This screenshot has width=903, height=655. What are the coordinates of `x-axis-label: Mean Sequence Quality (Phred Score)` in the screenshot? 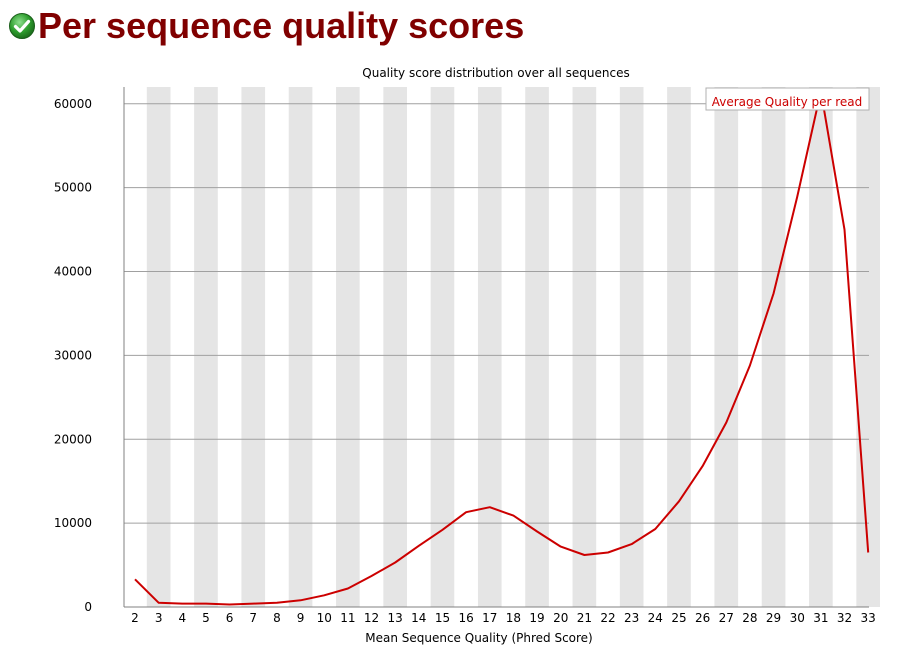 It's located at (479, 638).